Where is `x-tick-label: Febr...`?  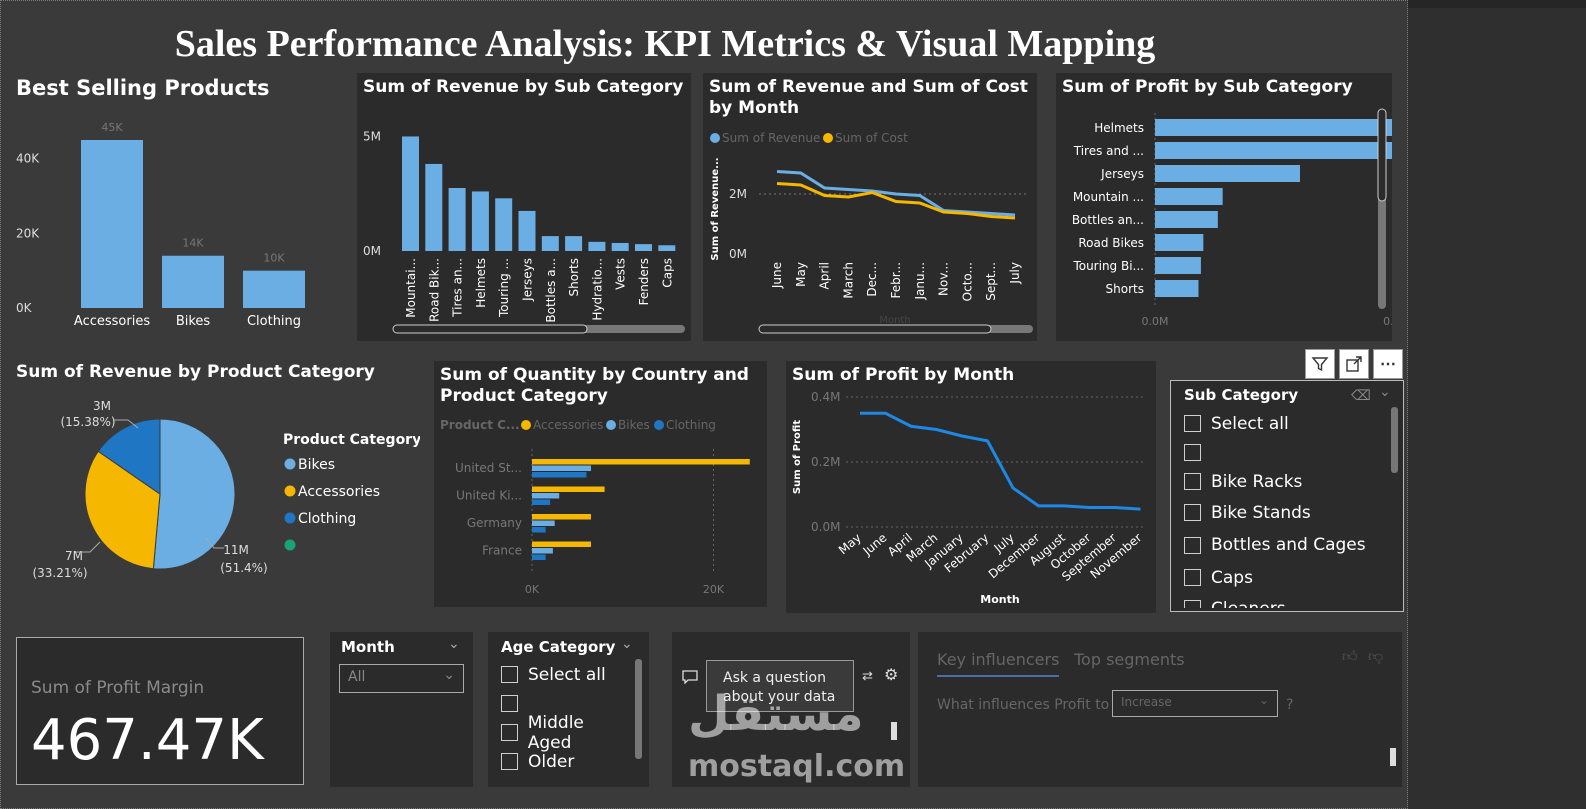 x-tick-label: Febr... is located at coordinates (896, 280).